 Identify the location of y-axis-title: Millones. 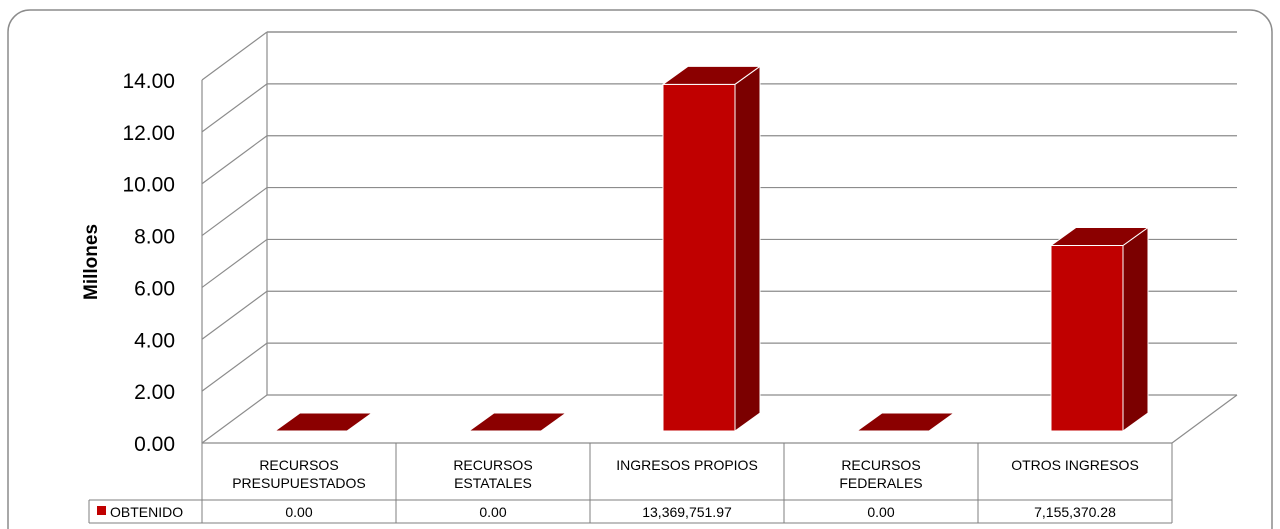
(91, 262).